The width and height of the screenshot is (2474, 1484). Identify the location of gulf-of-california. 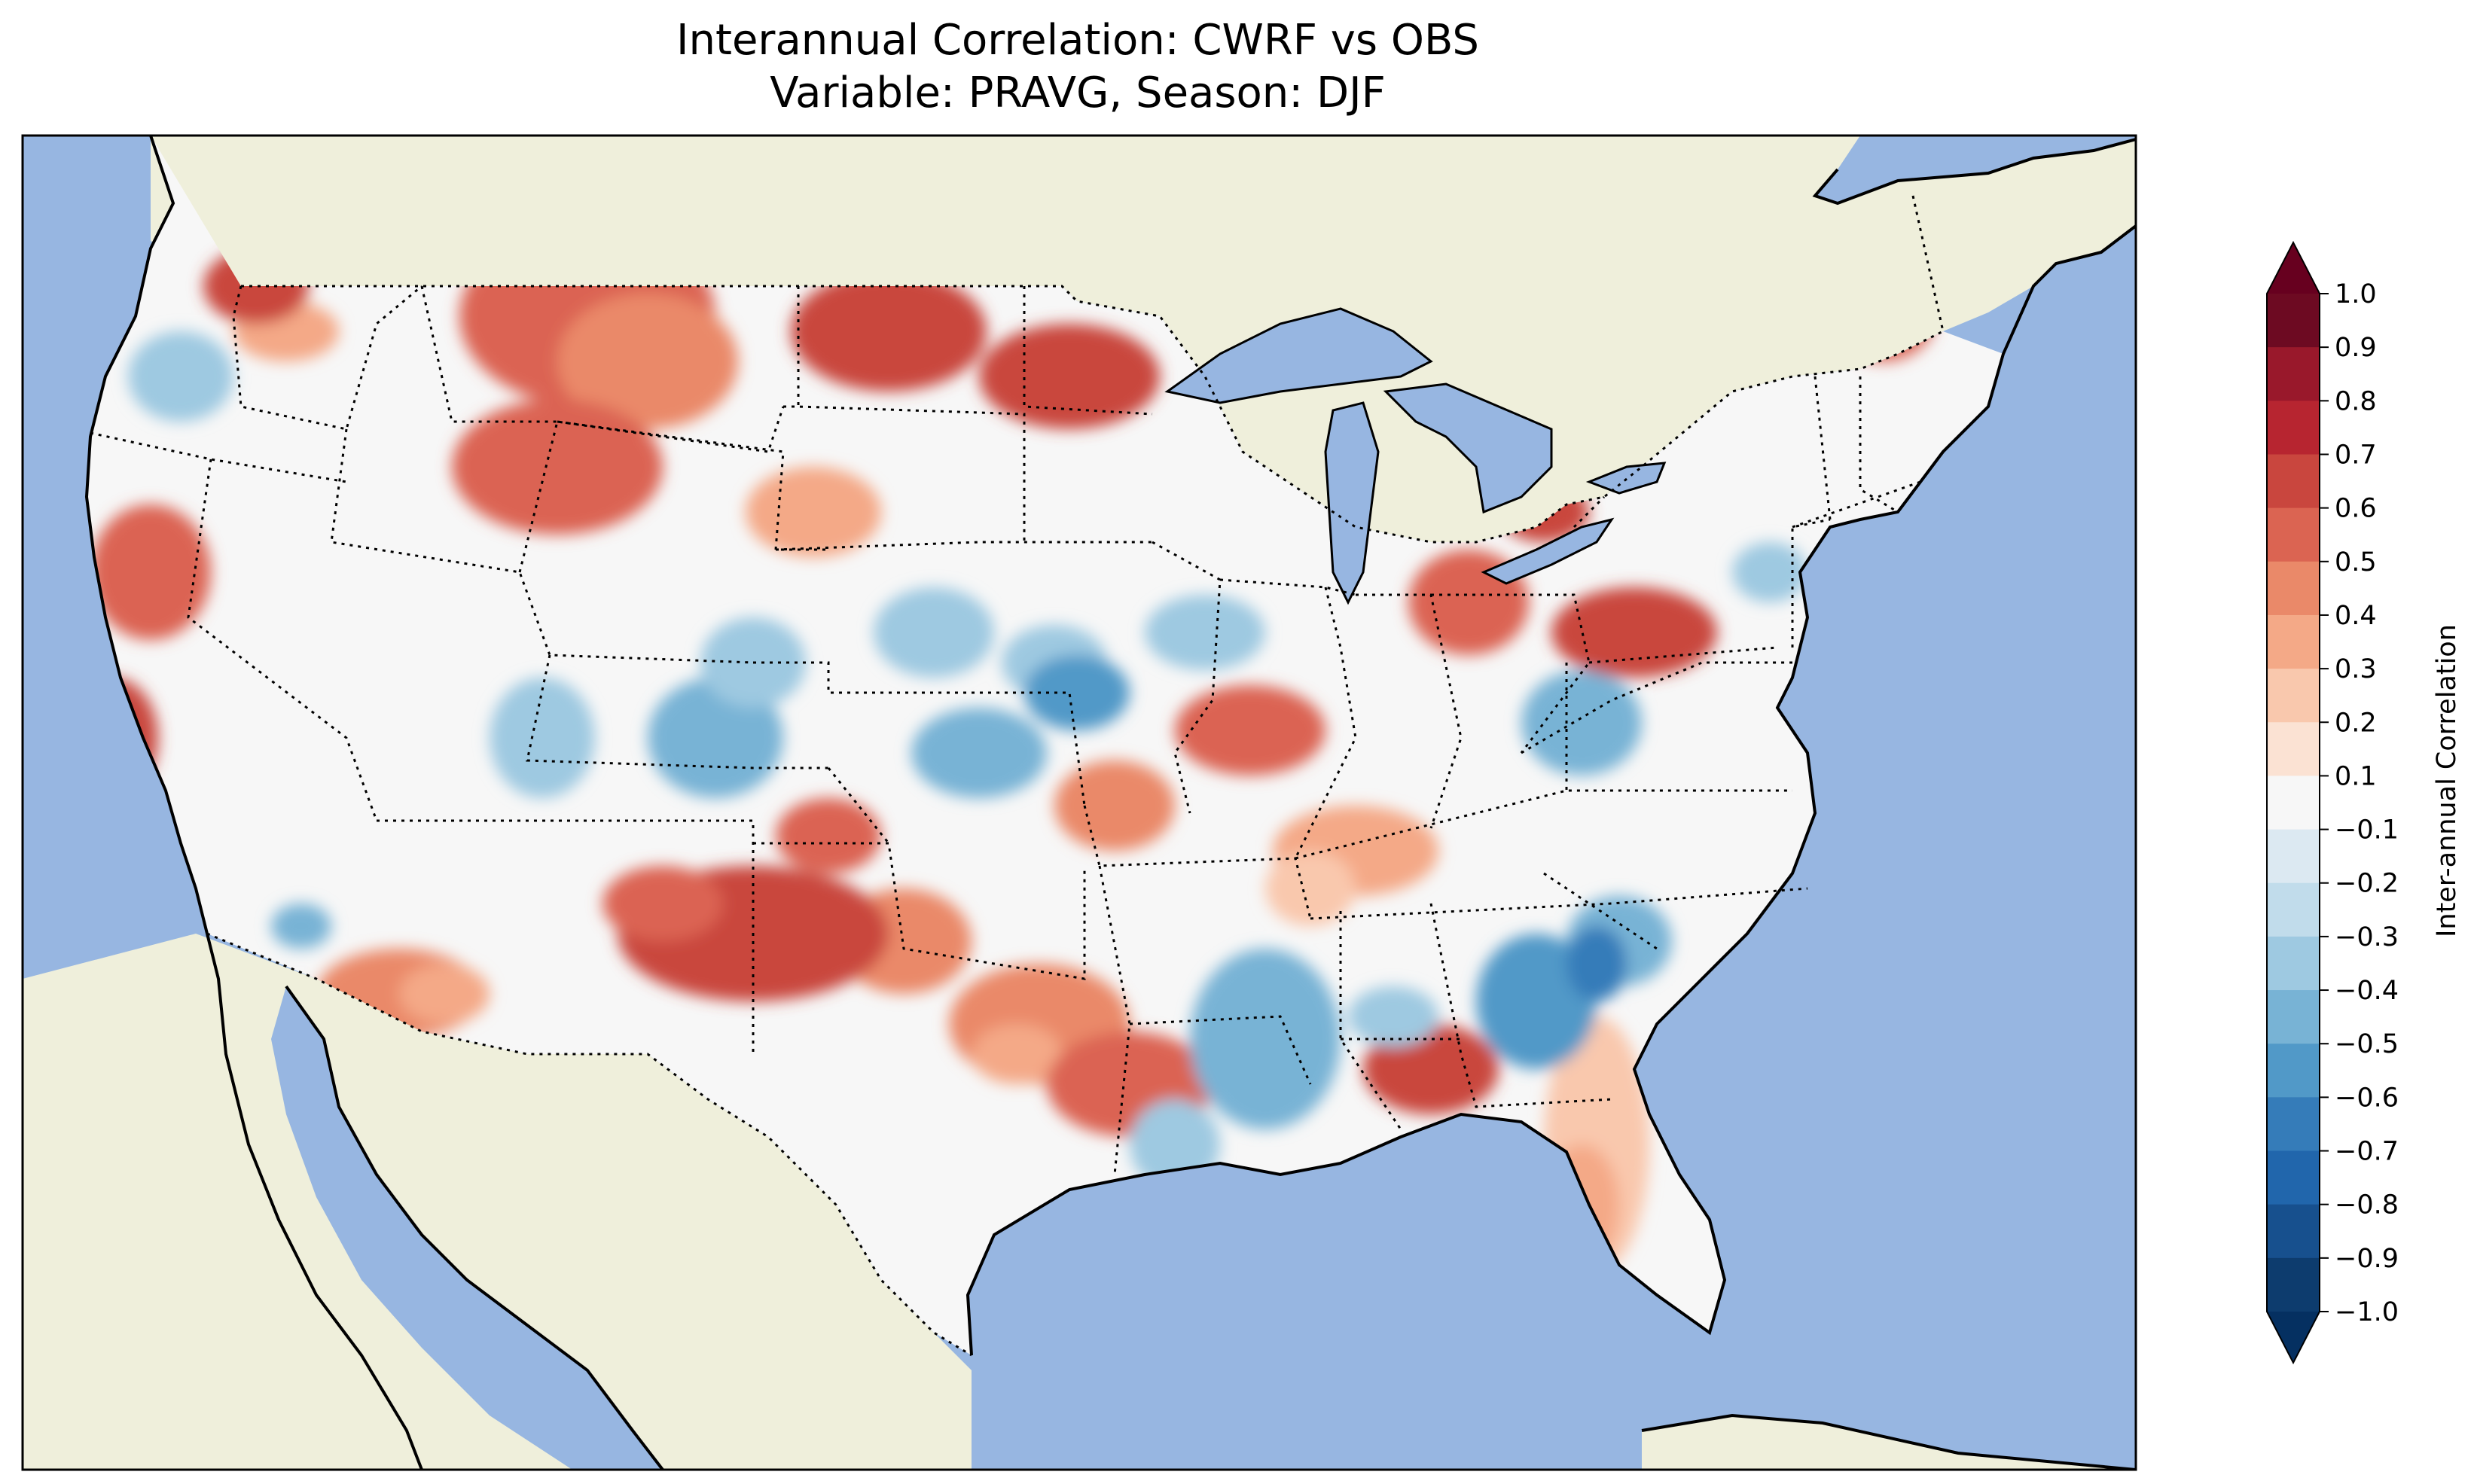
(467, 1228).